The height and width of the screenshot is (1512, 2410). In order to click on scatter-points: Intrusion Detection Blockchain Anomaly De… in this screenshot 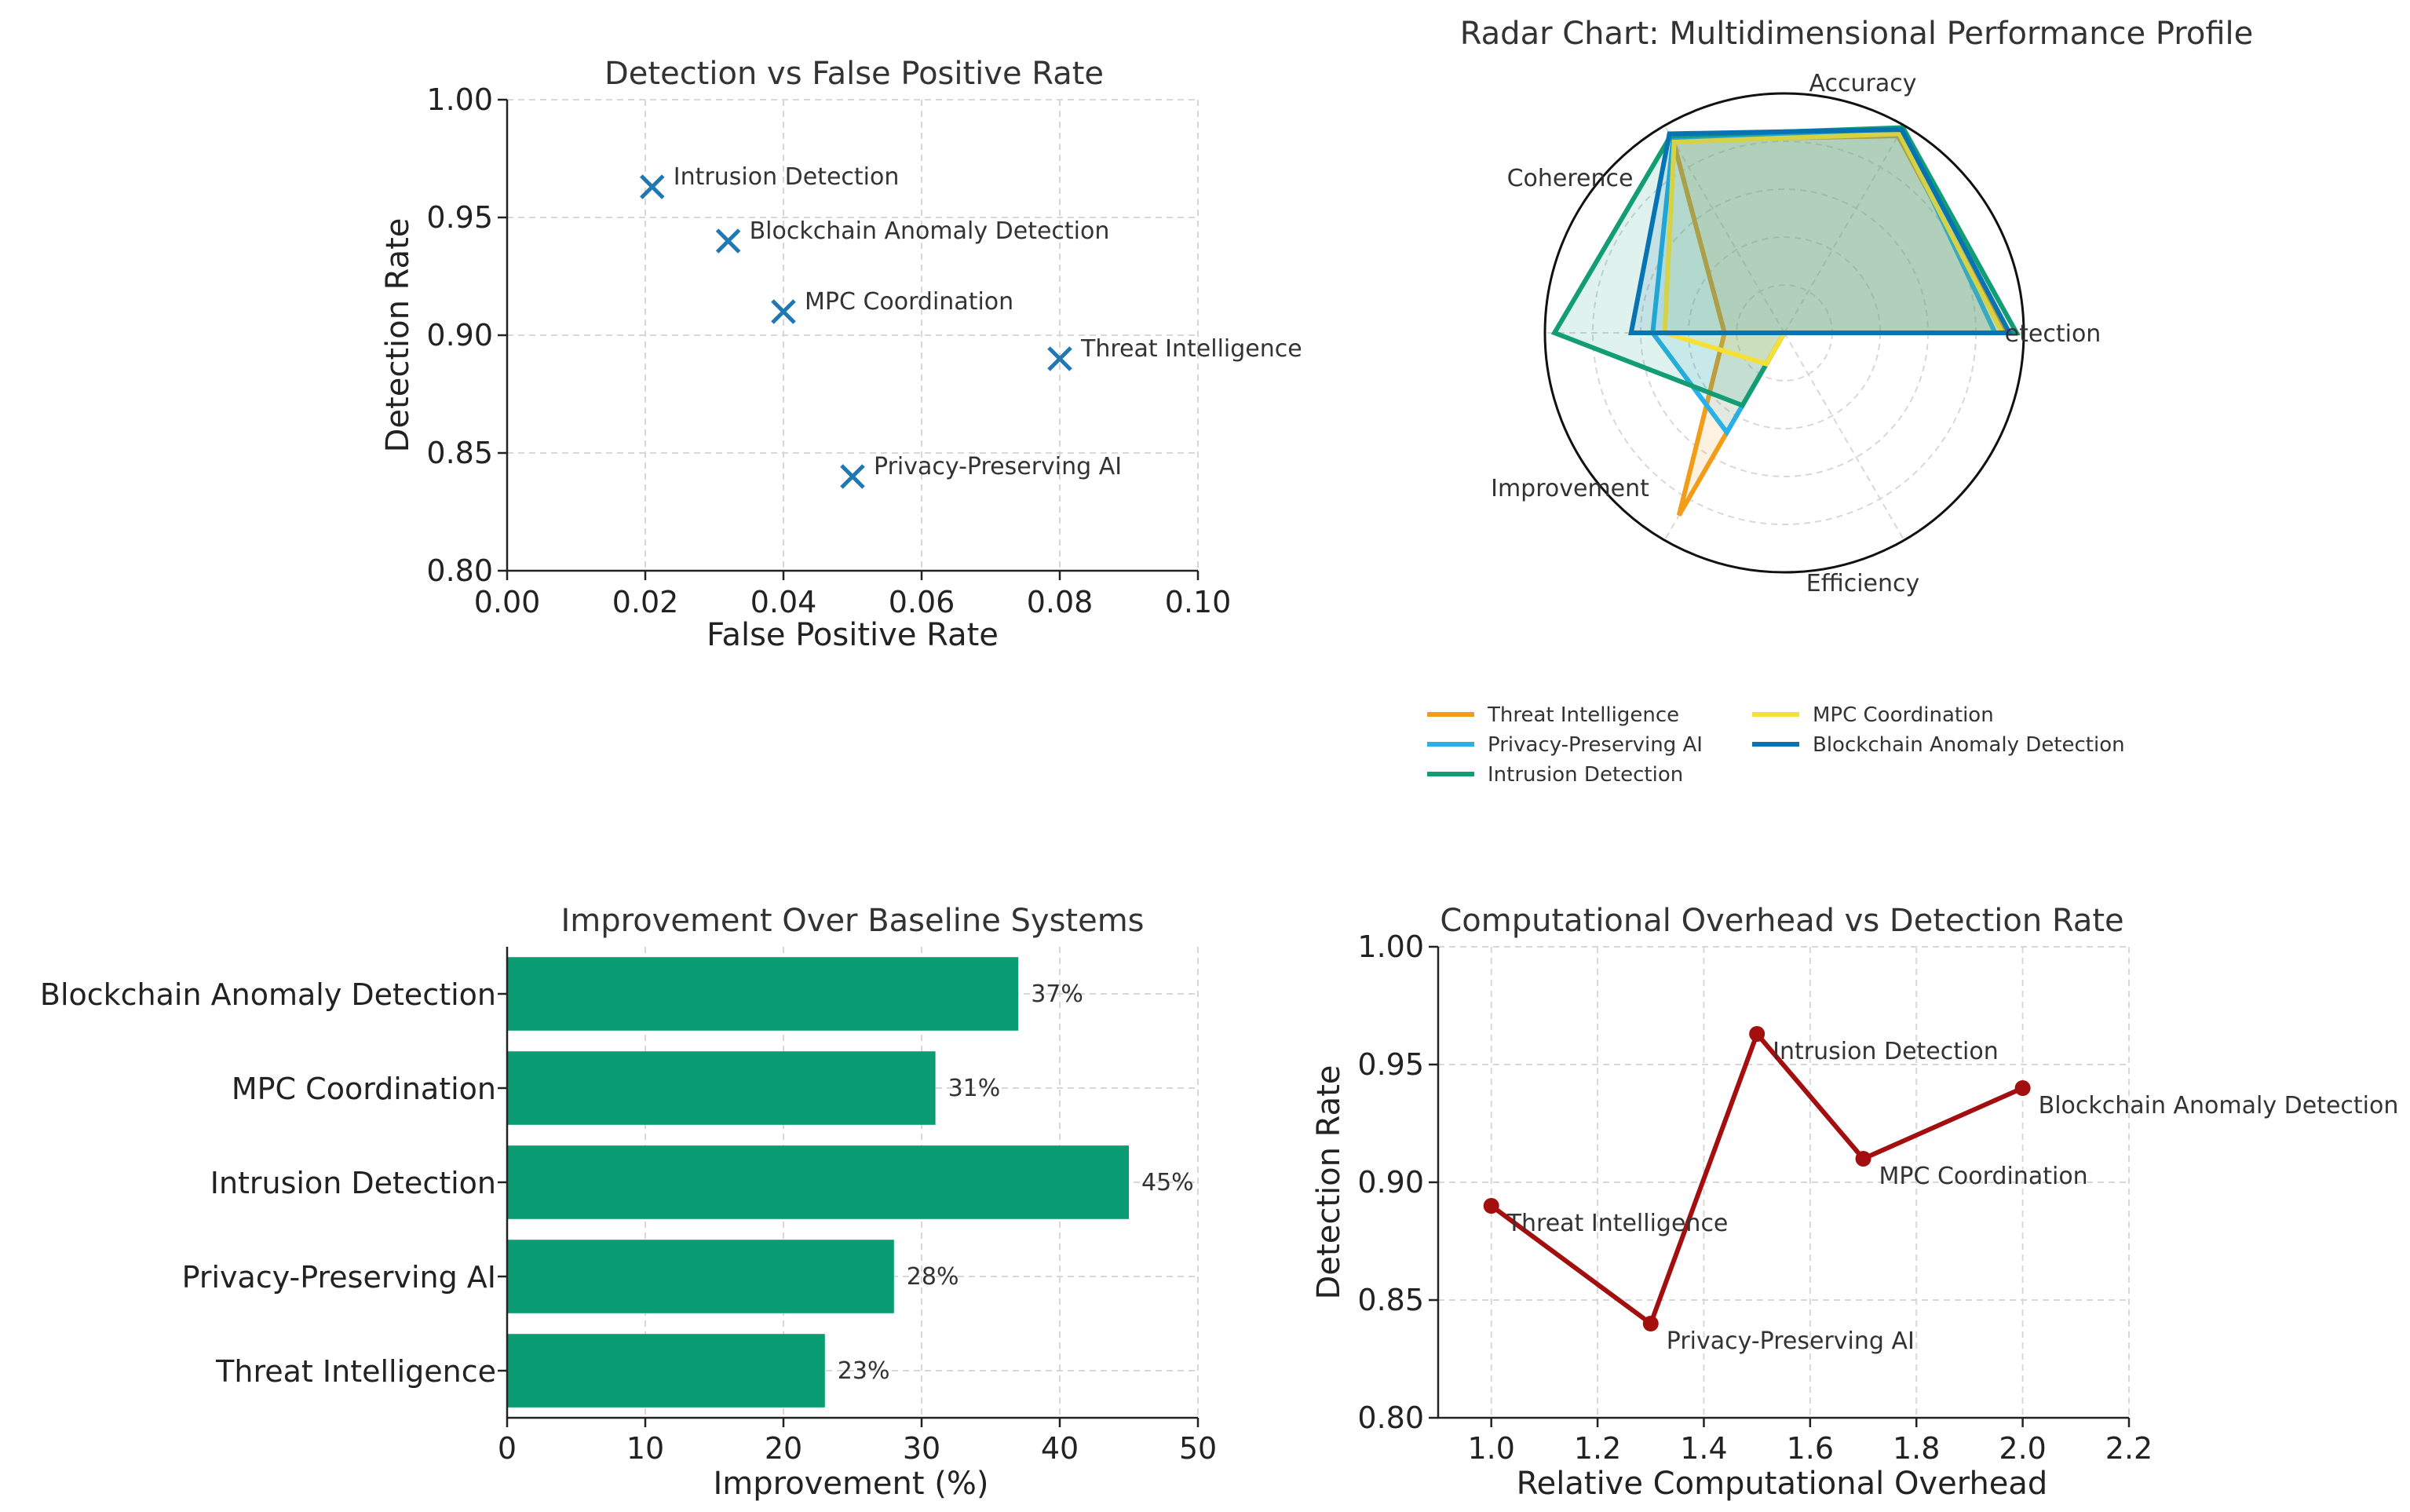, I will do `click(971, 326)`.